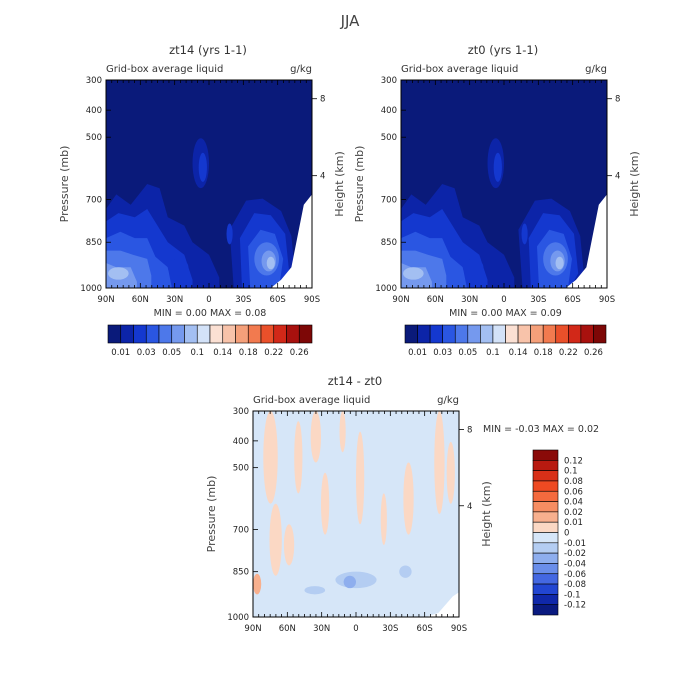  I want to click on colorbar-label: -0.12, so click(575, 606).